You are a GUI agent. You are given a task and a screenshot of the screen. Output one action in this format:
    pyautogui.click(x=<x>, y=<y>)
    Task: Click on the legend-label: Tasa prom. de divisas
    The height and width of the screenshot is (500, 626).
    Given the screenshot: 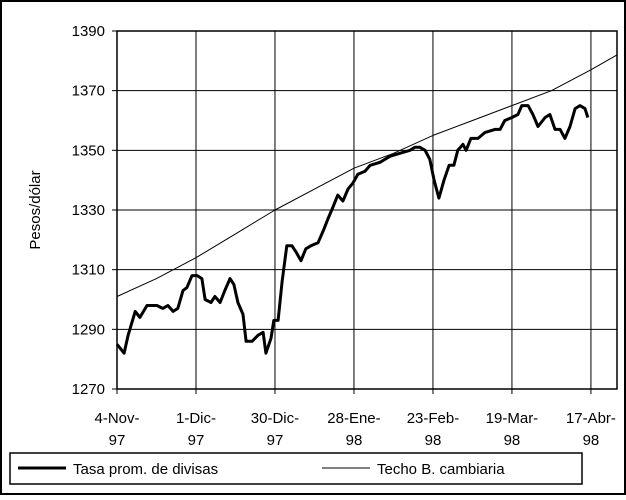 What is the action you would take?
    pyautogui.click(x=145, y=469)
    